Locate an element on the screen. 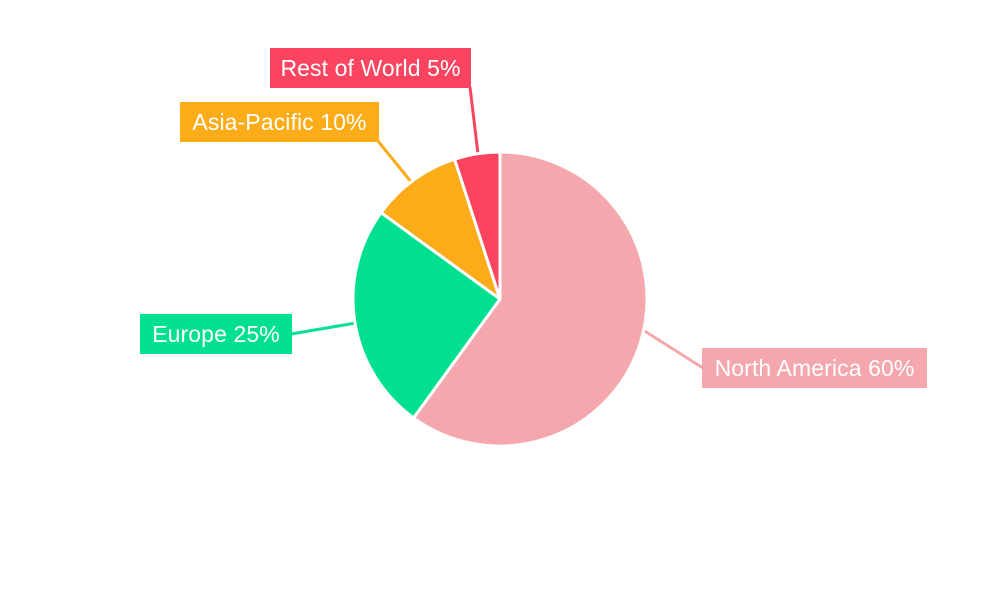 The width and height of the screenshot is (1000, 600). slice-label-text: Rest of World 5% is located at coordinates (370, 67).